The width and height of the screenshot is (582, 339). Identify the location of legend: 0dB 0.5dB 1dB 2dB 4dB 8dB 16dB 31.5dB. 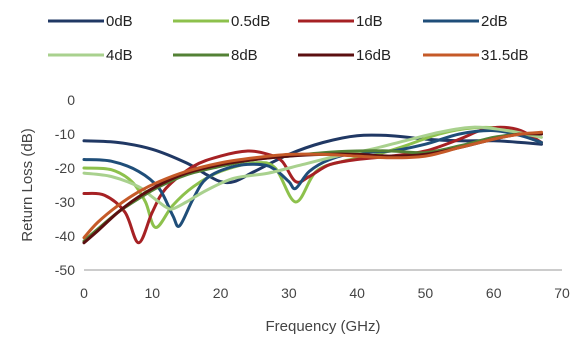
(288, 38).